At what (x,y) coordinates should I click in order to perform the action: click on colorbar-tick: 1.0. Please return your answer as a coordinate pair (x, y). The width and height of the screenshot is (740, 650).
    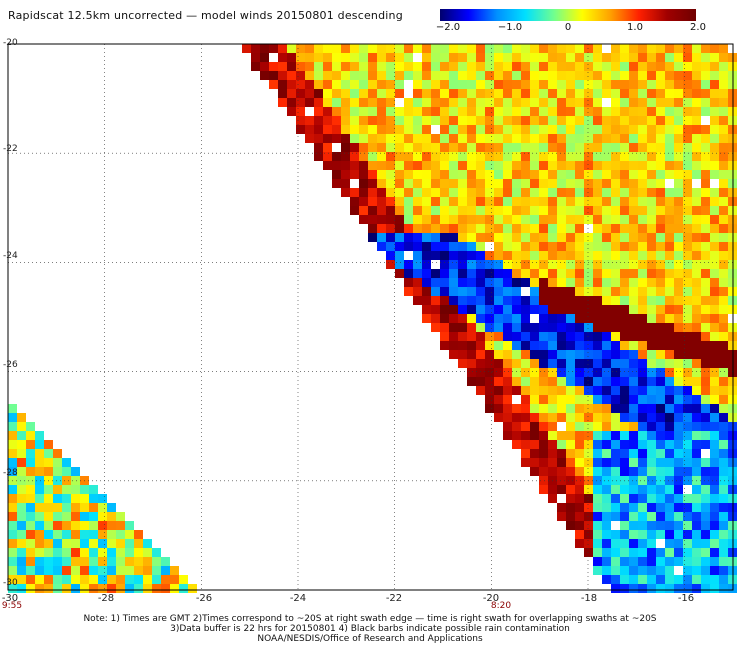
    Looking at the image, I should click on (635, 27).